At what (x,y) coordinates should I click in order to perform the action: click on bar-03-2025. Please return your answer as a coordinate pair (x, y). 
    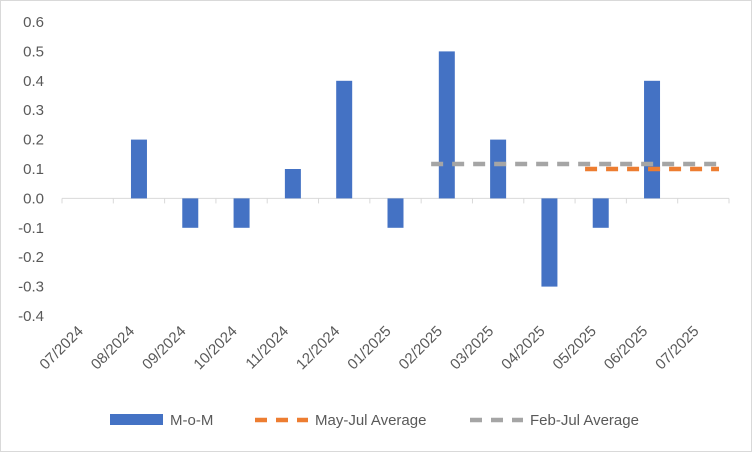
    Looking at the image, I should click on (498, 169).